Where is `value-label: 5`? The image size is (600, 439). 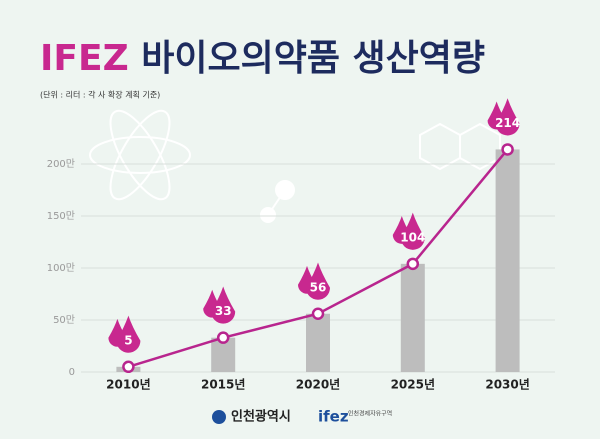 value-label: 5 is located at coordinates (128, 340).